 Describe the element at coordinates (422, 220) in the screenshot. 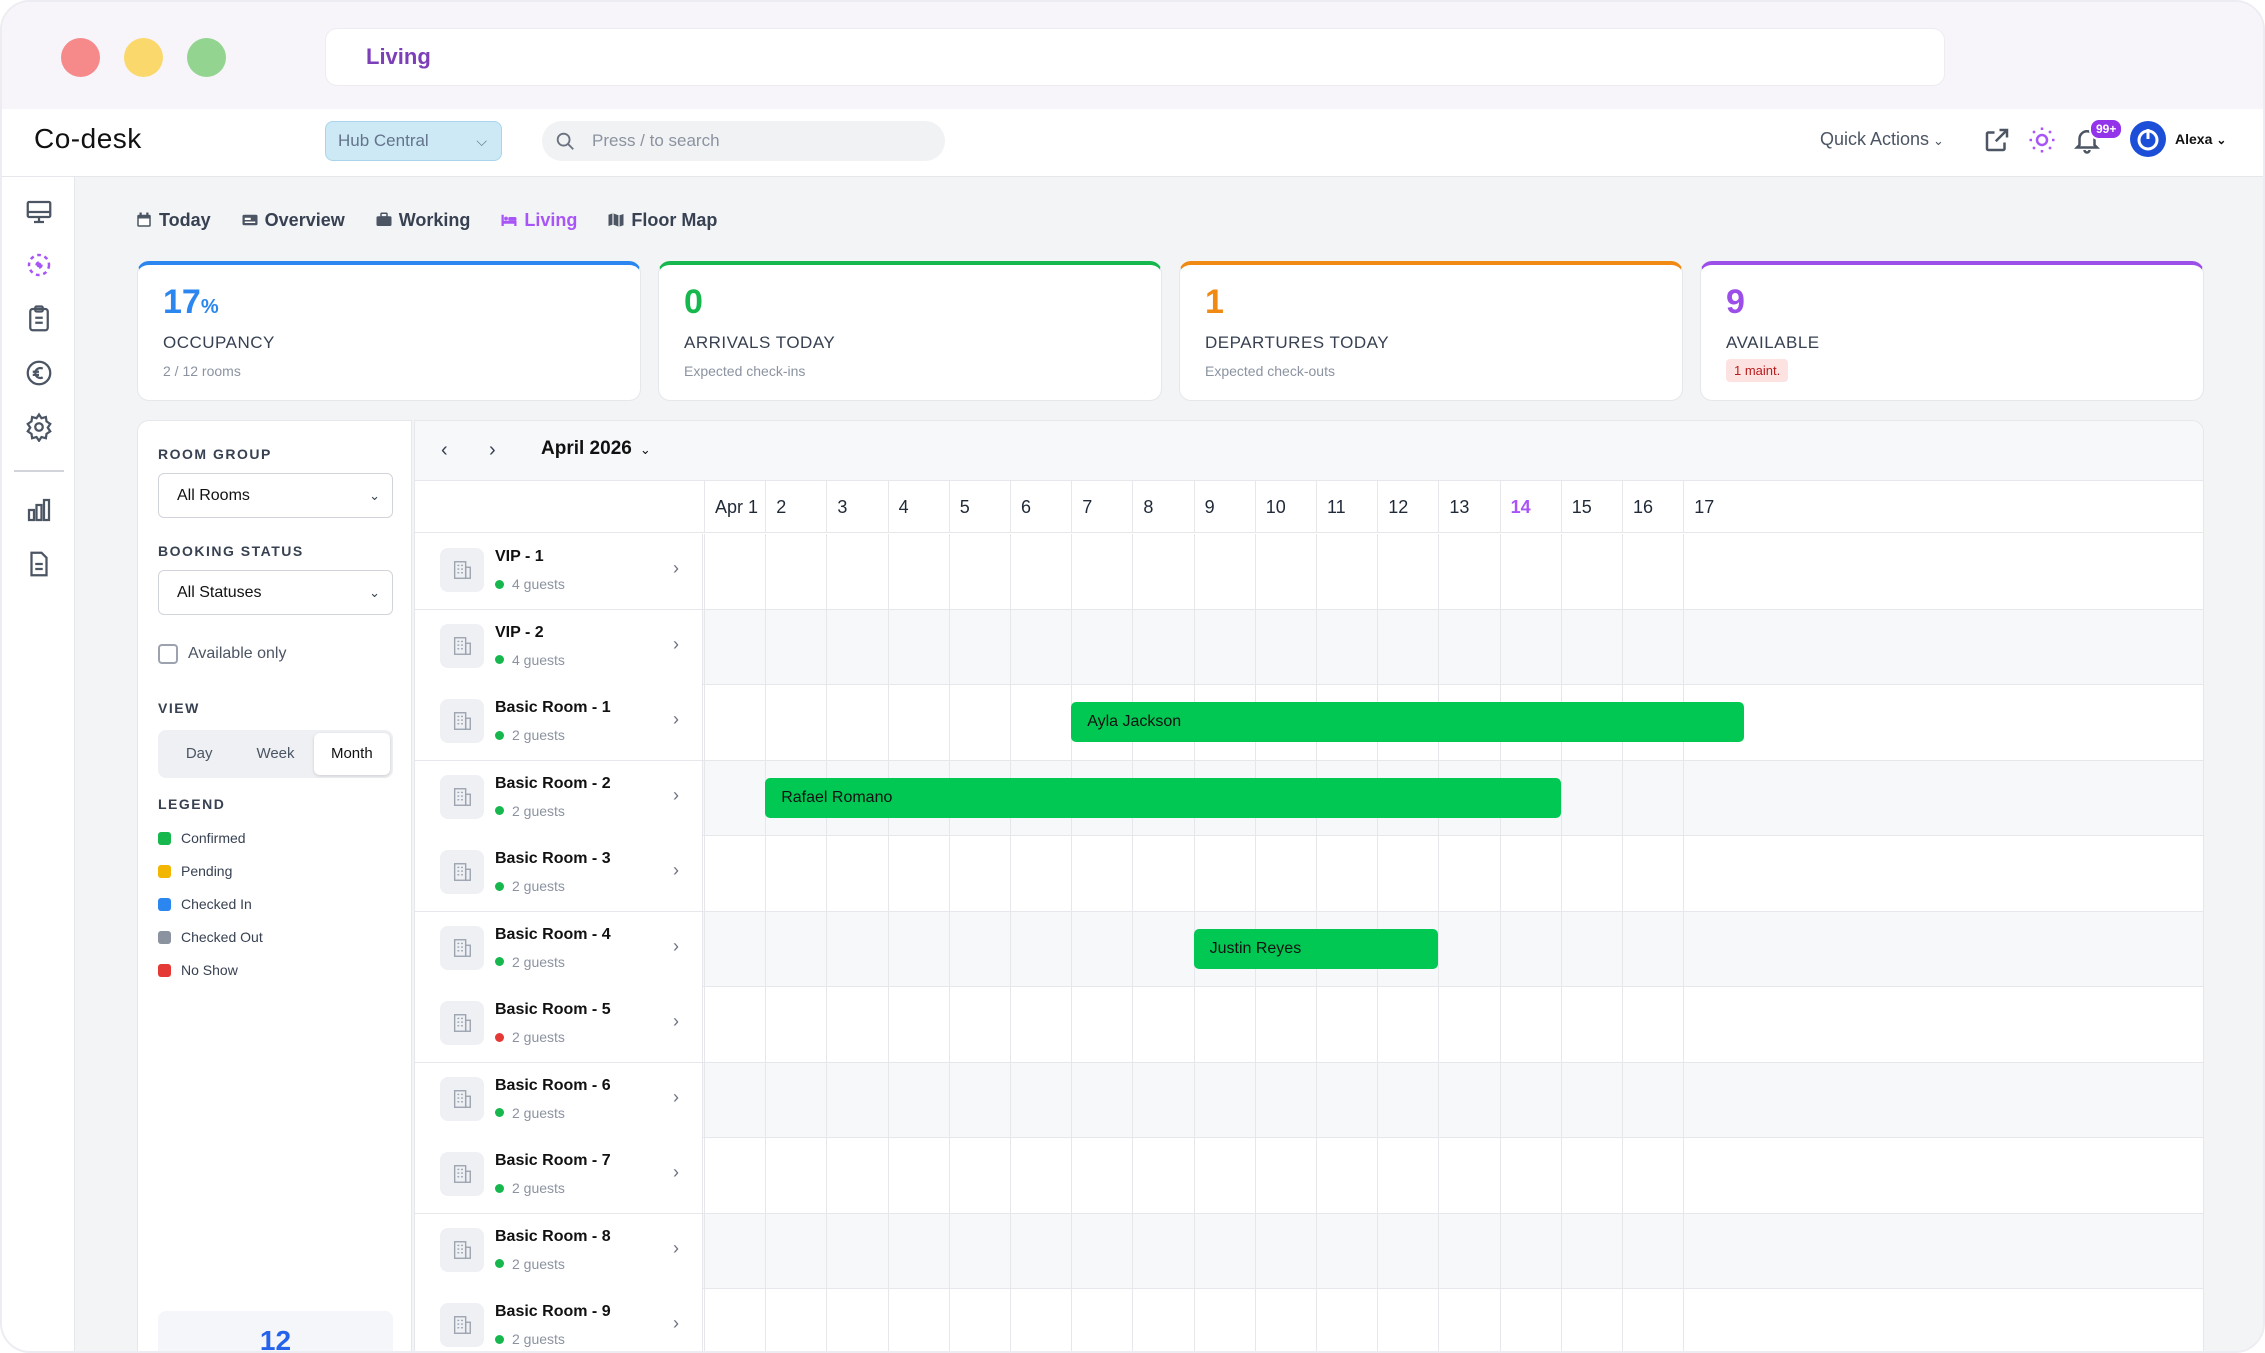

I see `tab-working: Working` at that location.